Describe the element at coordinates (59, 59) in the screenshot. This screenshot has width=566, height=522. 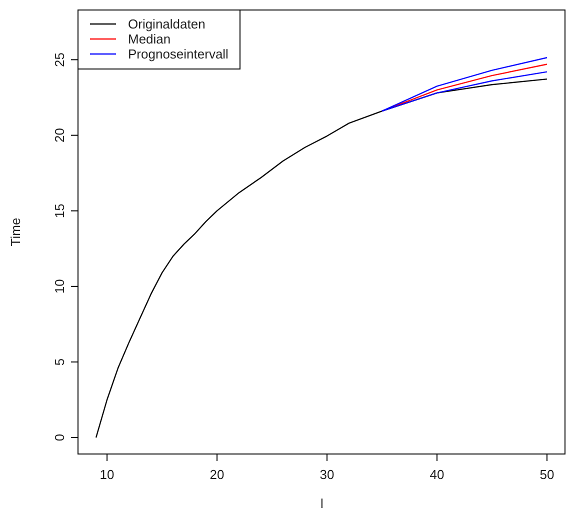
I see `y-tick-label: 25` at that location.